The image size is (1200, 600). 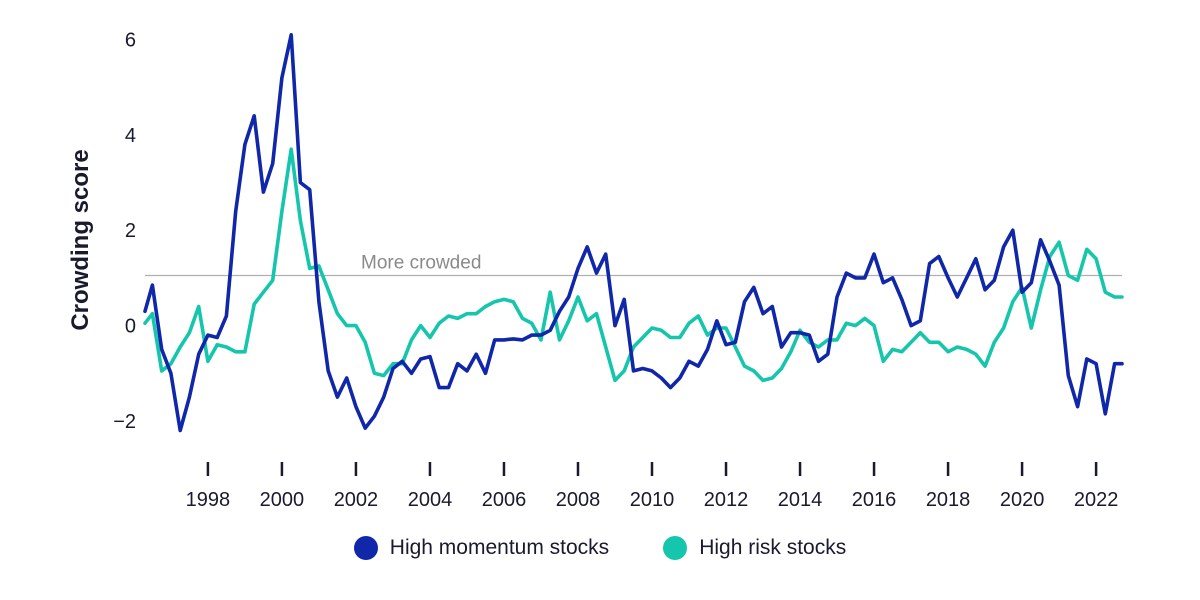 I want to click on y-tick-label: 6, so click(x=130, y=41).